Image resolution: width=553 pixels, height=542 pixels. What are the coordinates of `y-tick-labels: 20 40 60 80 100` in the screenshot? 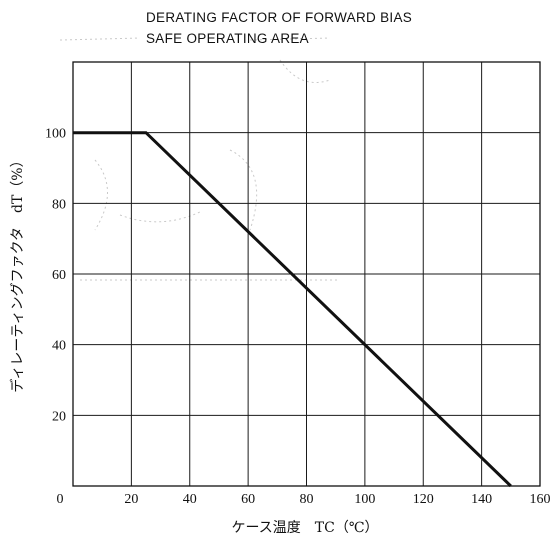 It's located at (55, 276).